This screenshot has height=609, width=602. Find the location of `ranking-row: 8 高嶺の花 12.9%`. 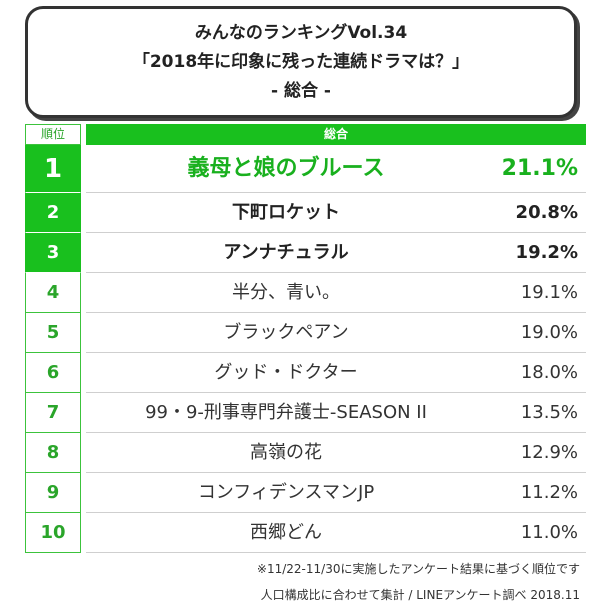

ranking-row: 8 高嶺の花 12.9% is located at coordinates (305, 453).